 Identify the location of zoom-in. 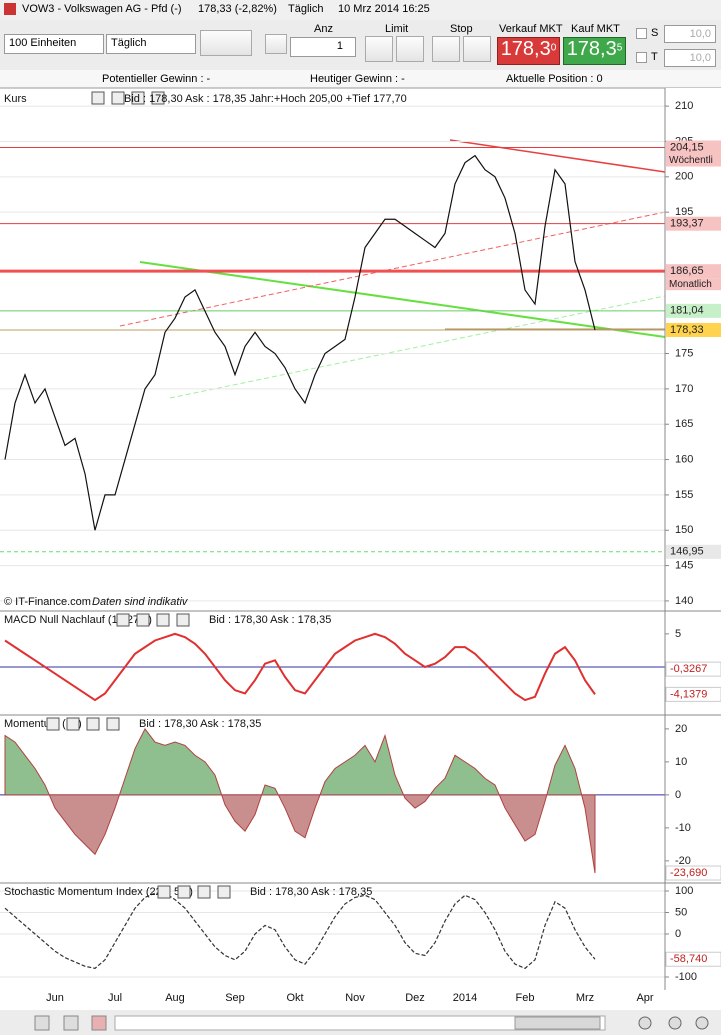
(675, 1023).